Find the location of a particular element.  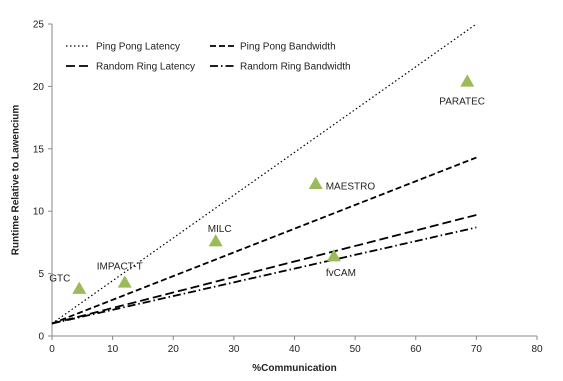

y-tick-label: 15 is located at coordinates (39, 149).